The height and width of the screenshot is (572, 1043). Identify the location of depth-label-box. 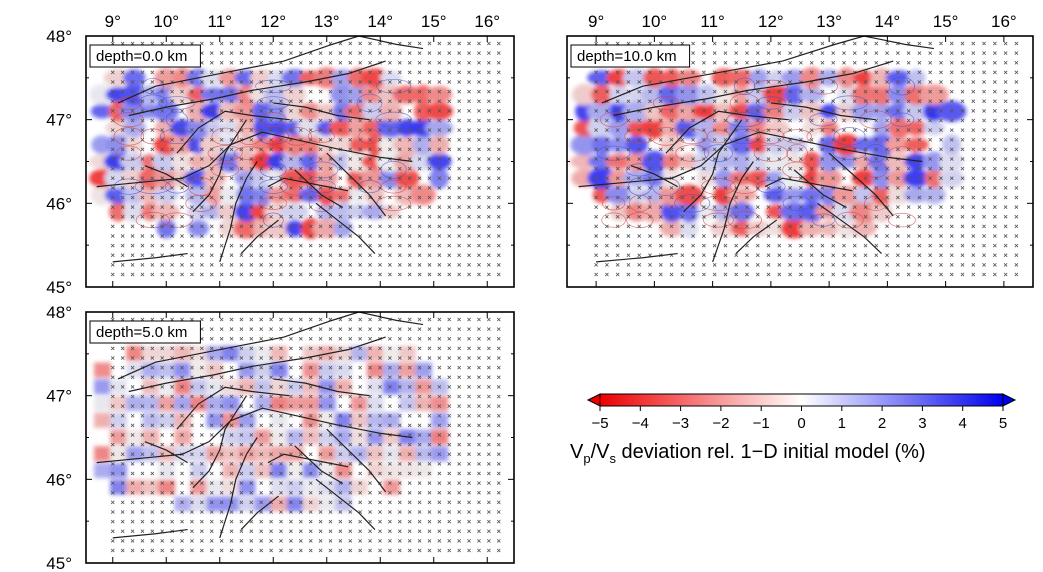
(145, 56).